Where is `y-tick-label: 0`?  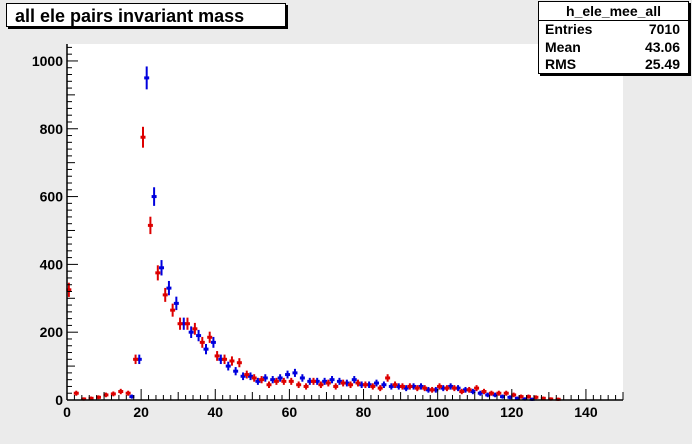
y-tick-label: 0 is located at coordinates (59, 400).